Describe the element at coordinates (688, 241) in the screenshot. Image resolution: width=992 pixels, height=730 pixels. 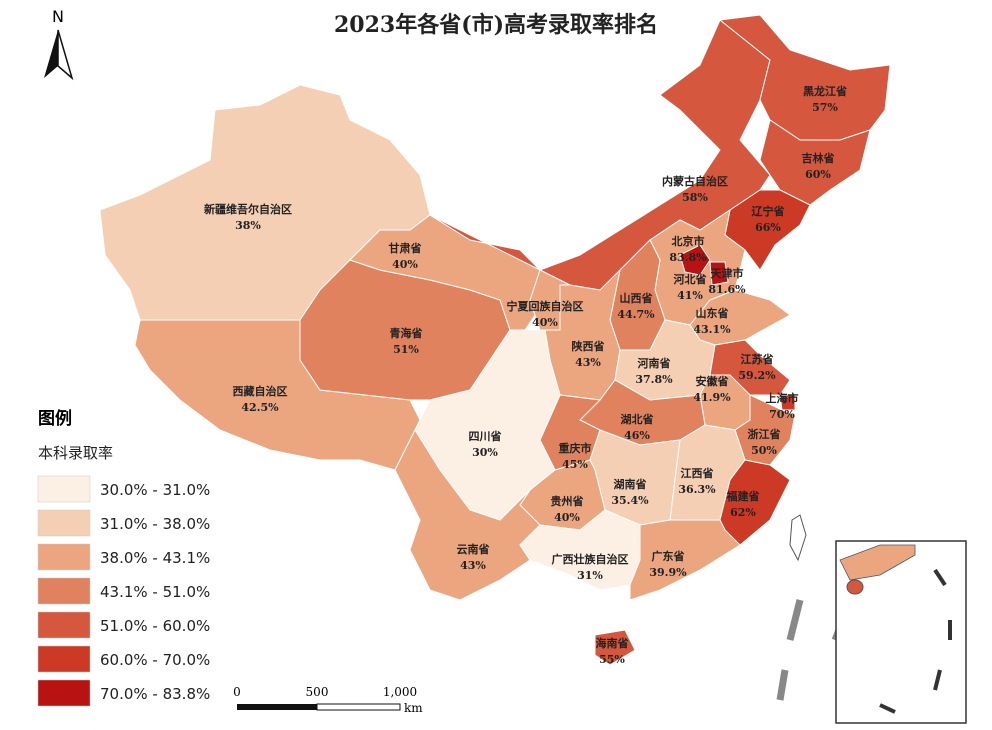
I see `province-name: 北京市` at that location.